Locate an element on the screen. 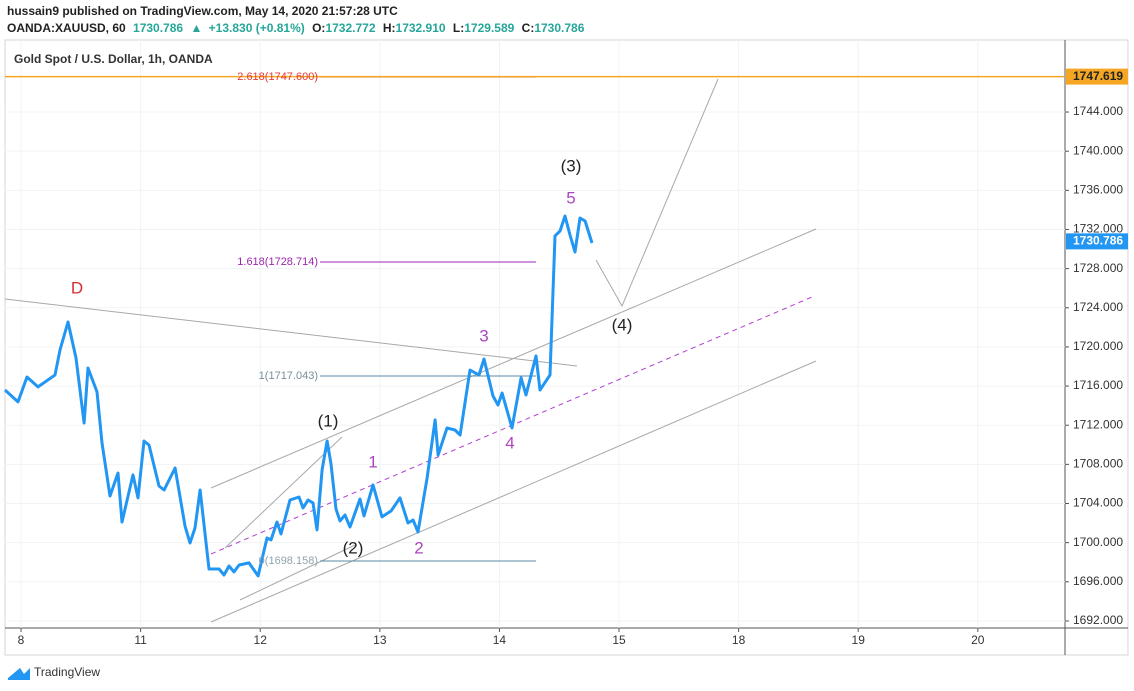 Image resolution: width=1134 pixels, height=691 pixels. x-tick-label: 11 is located at coordinates (140, 640).